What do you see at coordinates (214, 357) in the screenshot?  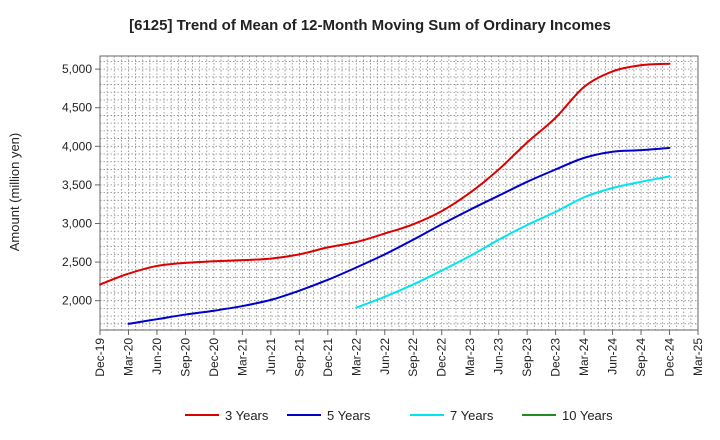 I see `x-tick-label: Dec-20` at bounding box center [214, 357].